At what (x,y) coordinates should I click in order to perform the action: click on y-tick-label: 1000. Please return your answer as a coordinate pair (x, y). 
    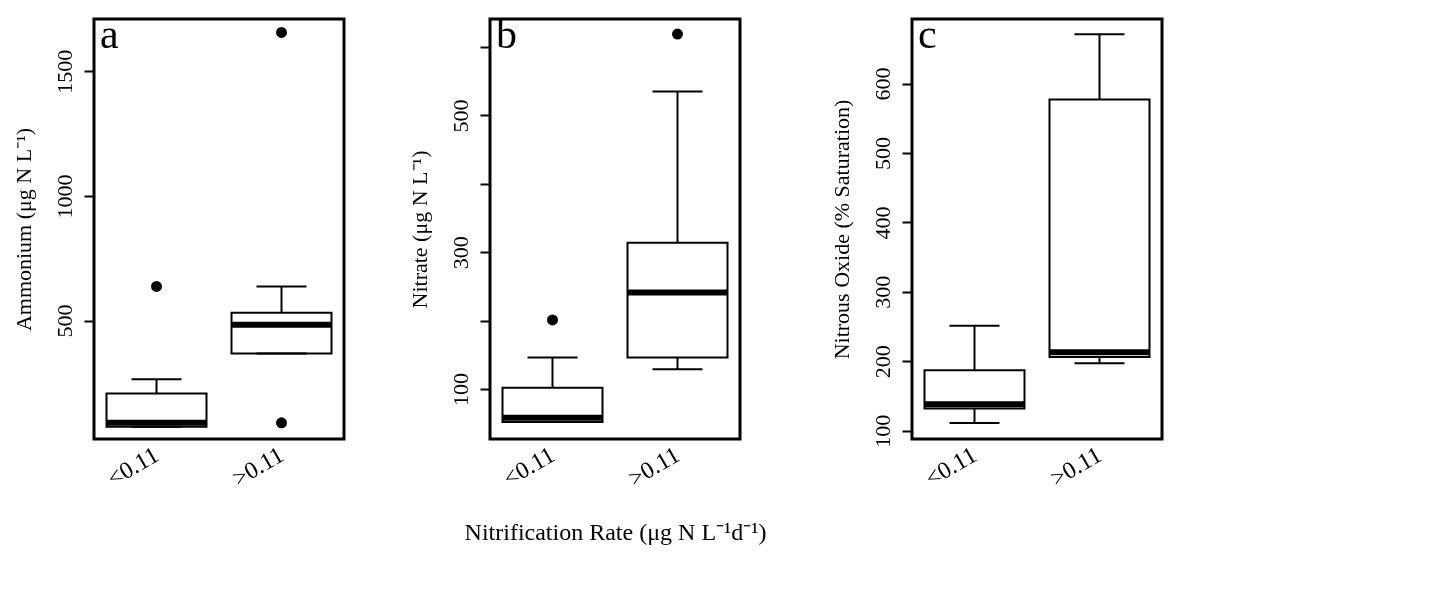
    Looking at the image, I should click on (64, 196).